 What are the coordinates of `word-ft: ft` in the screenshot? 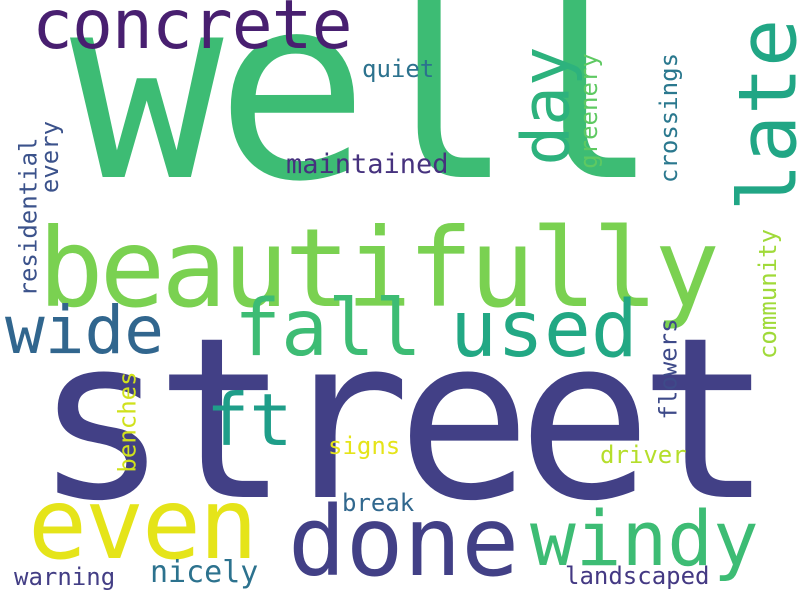 It's located at (249, 420).